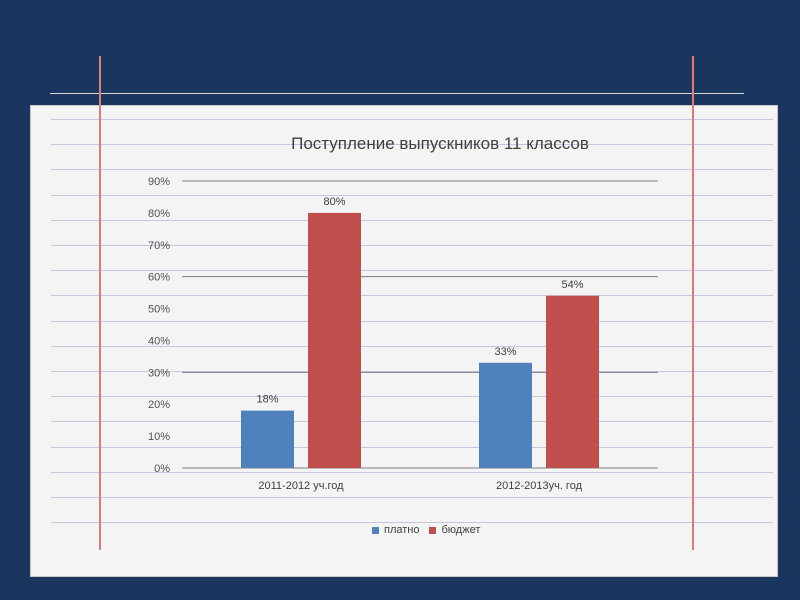 This screenshot has width=800, height=600. I want to click on y-tick-label: 50%, so click(159, 310).